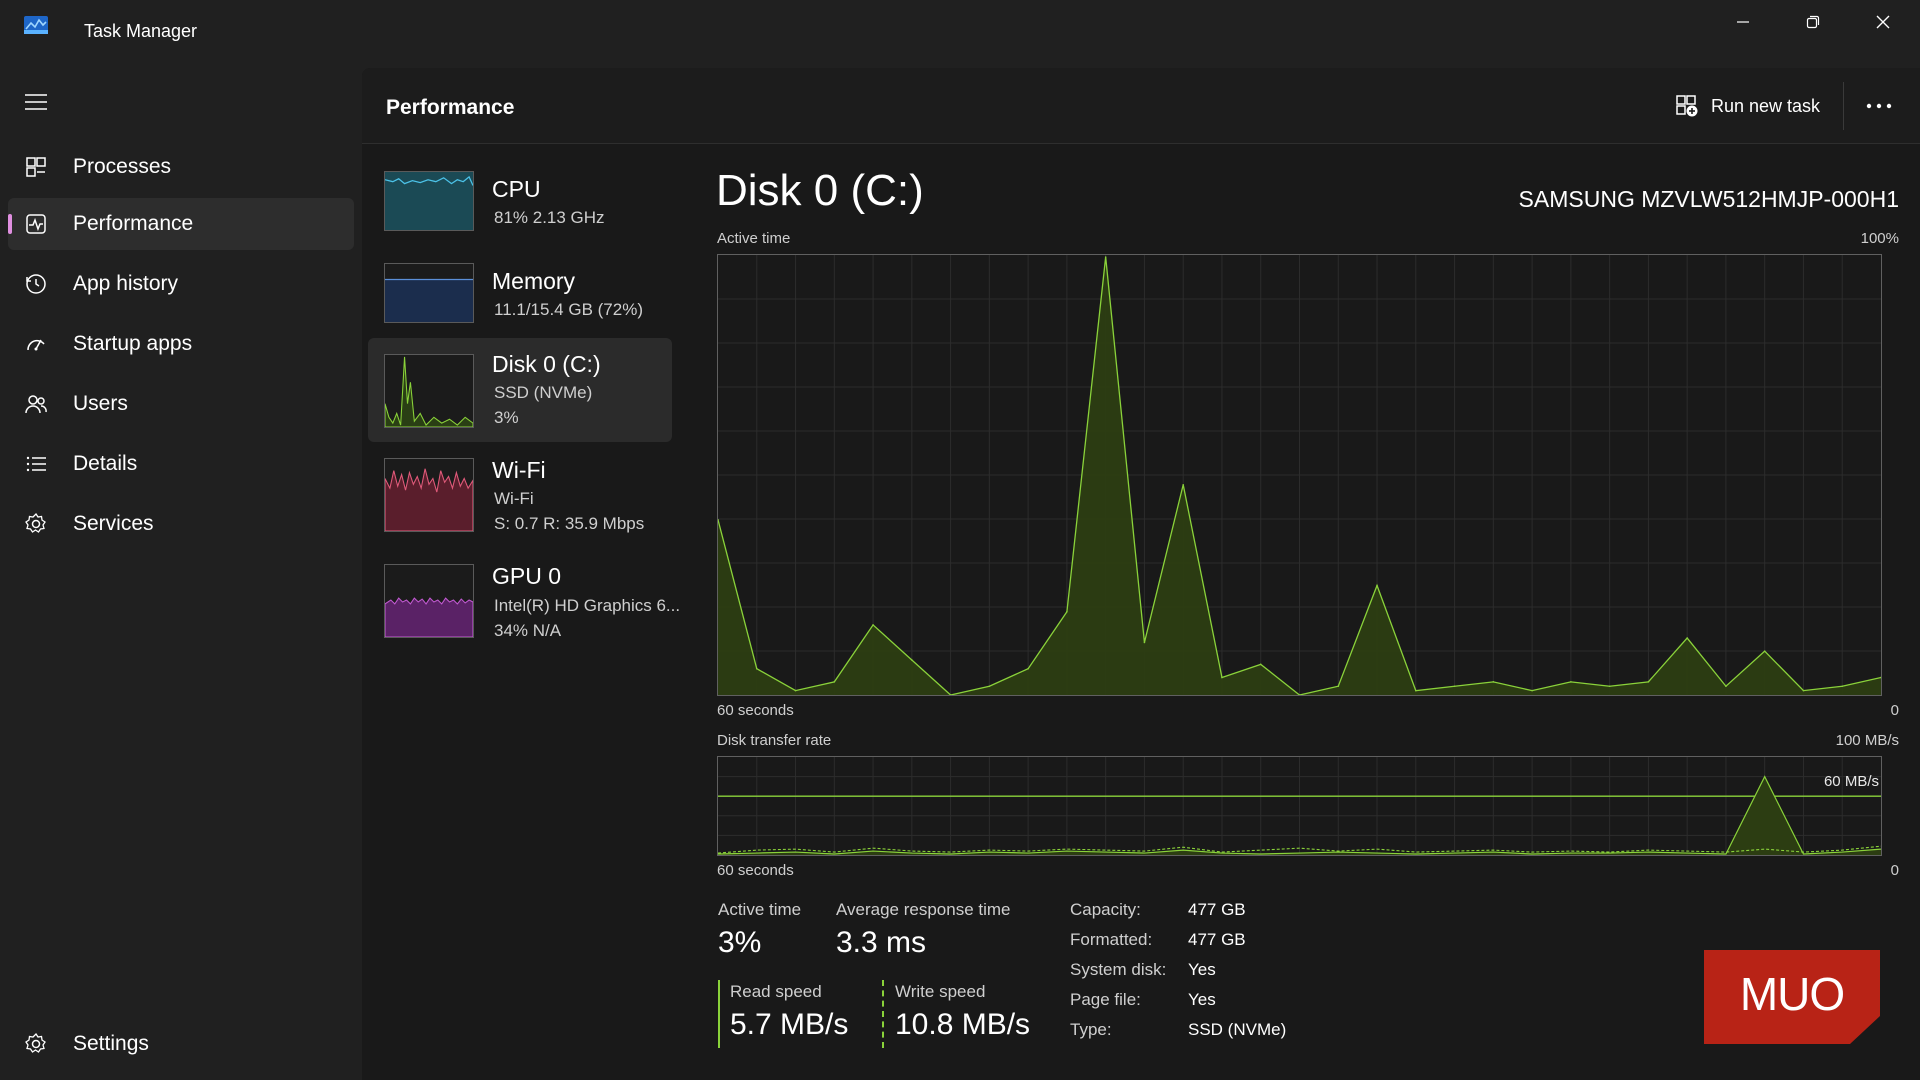 The height and width of the screenshot is (1080, 1920). What do you see at coordinates (543, 392) in the screenshot?
I see `resource-subtitle: SSD (NVMe)` at bounding box center [543, 392].